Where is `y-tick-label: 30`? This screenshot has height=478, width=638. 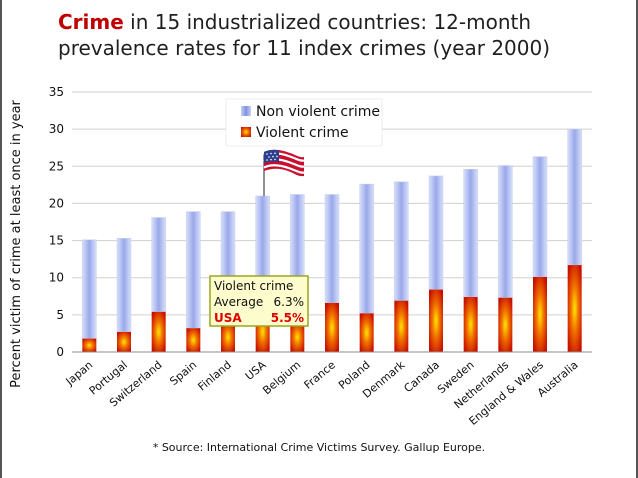
y-tick-label: 30 is located at coordinates (56, 129).